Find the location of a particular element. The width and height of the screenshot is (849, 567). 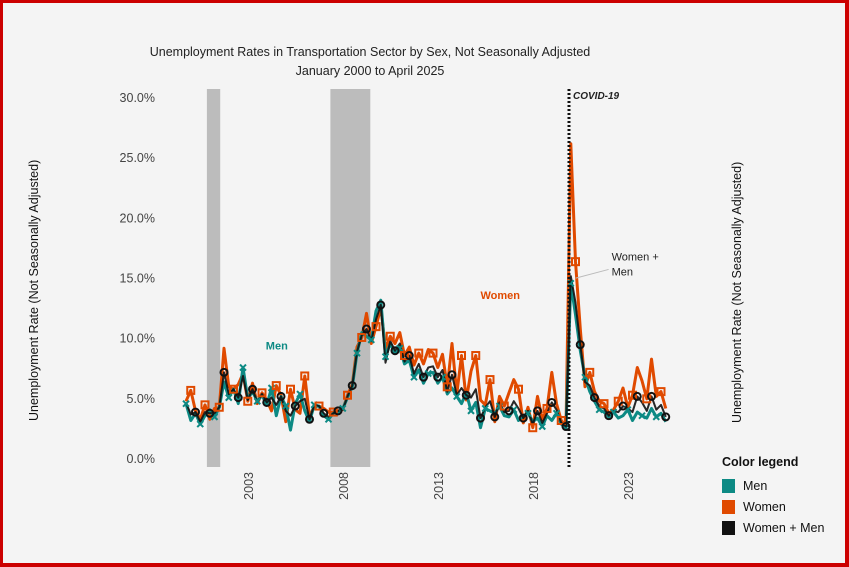

color-legend: Color legend Men Women Women + Men is located at coordinates (773, 496).